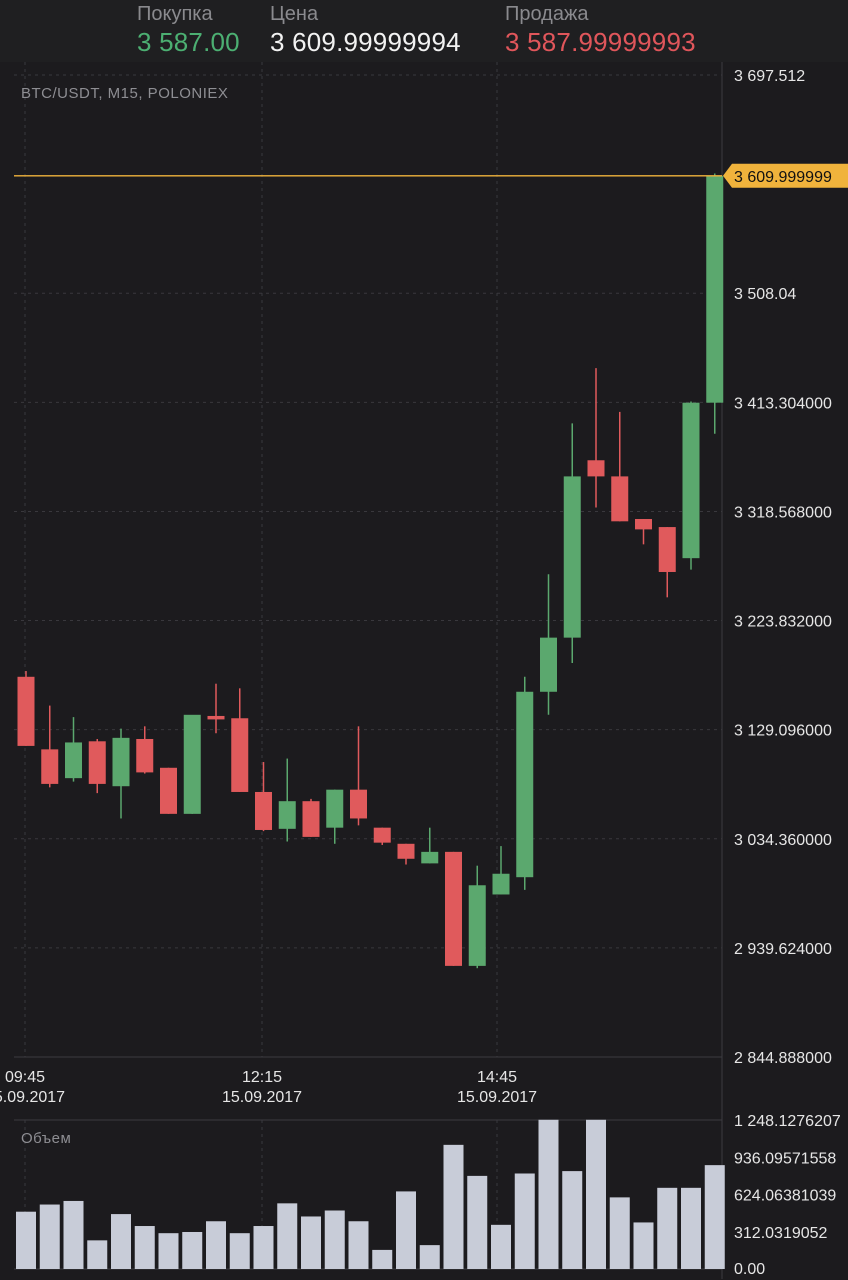 Image resolution: width=848 pixels, height=1280 pixels. What do you see at coordinates (785, 1196) in the screenshot?
I see `volume-tick-label: 624.06381039` at bounding box center [785, 1196].